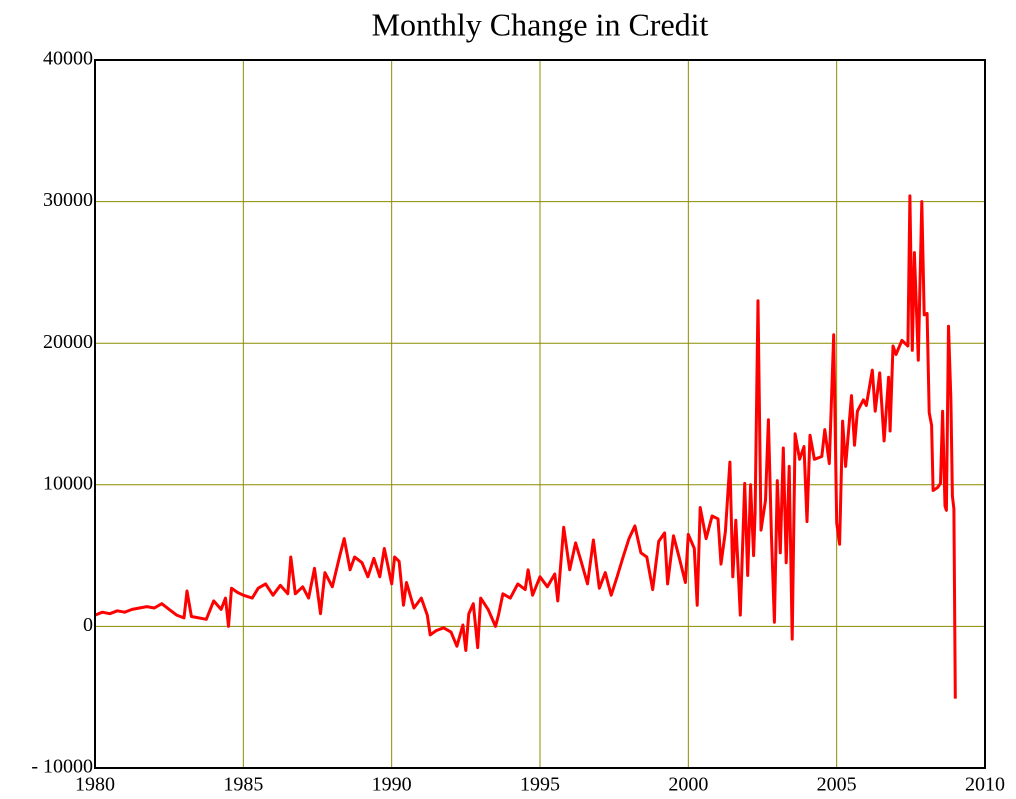 This screenshot has width=1016, height=799. Describe the element at coordinates (68, 342) in the screenshot. I see `y-tick-label: 20000` at that location.